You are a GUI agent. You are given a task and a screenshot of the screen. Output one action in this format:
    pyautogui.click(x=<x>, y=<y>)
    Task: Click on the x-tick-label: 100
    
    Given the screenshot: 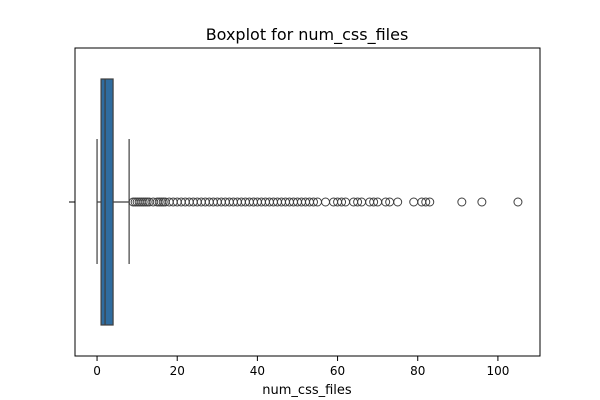 What is the action you would take?
    pyautogui.click(x=497, y=371)
    